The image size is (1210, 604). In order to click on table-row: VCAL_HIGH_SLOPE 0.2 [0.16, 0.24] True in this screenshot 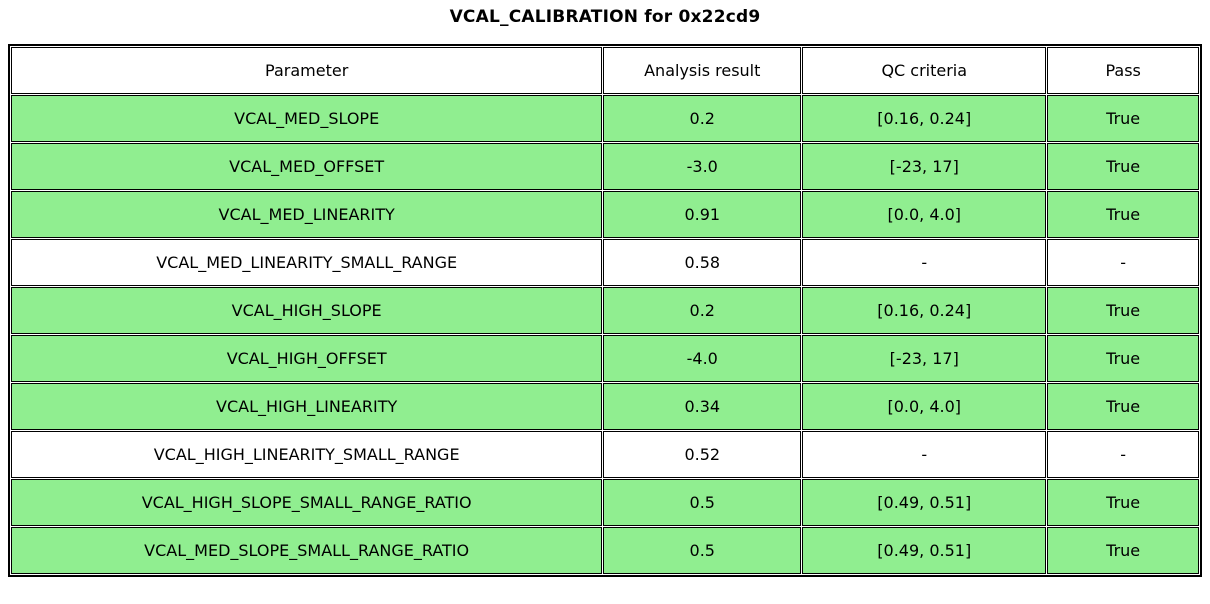, I will do `click(605, 310)`.